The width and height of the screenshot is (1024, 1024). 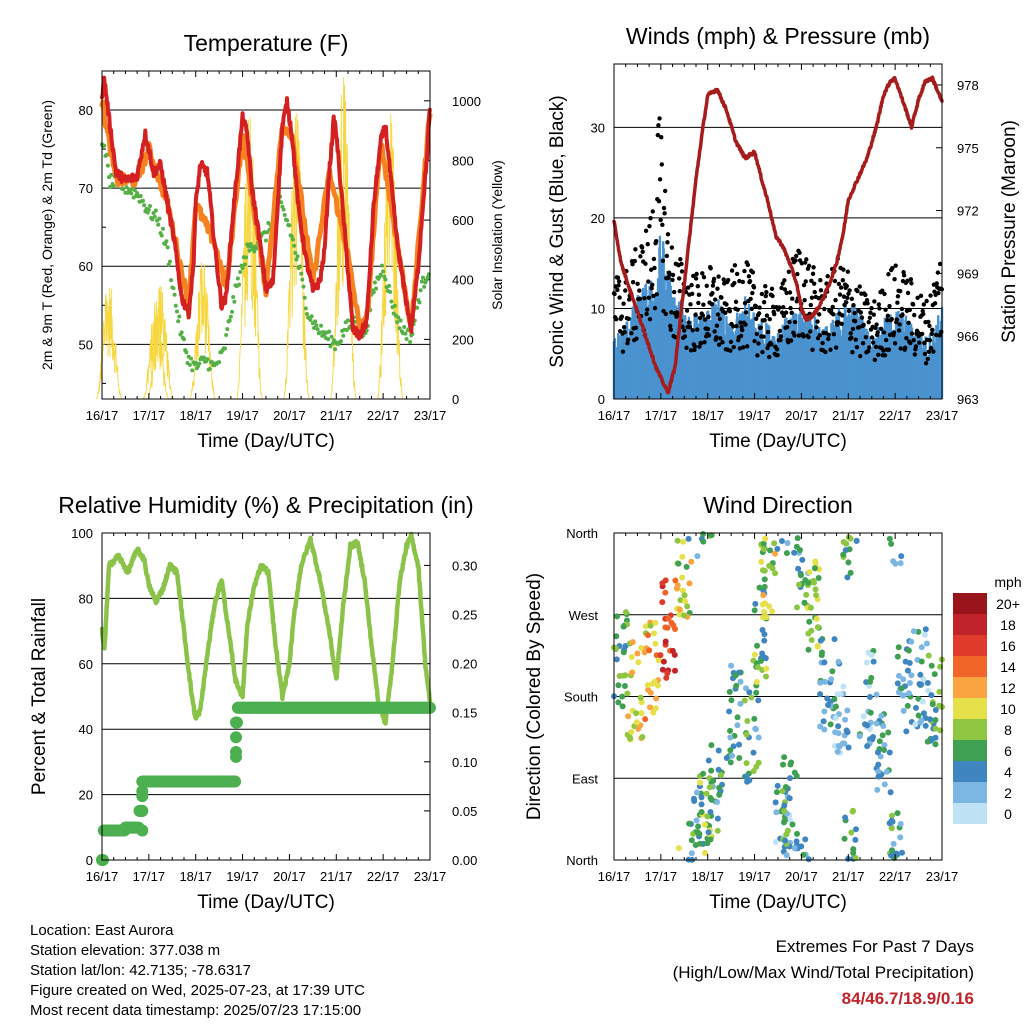 What do you see at coordinates (195, 876) in the screenshot?
I see `x-tick-label: 18/17` at bounding box center [195, 876].